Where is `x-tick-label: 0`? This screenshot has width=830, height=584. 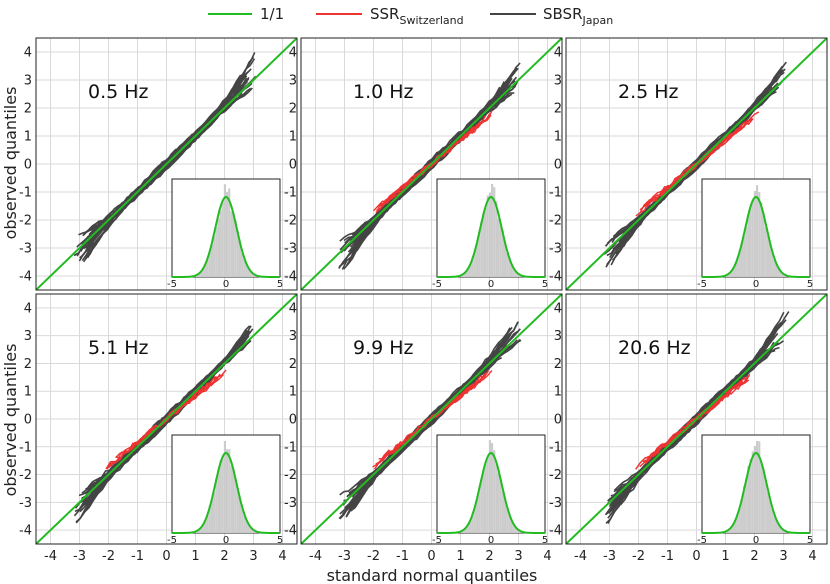
x-tick-label: 0 is located at coordinates (696, 556).